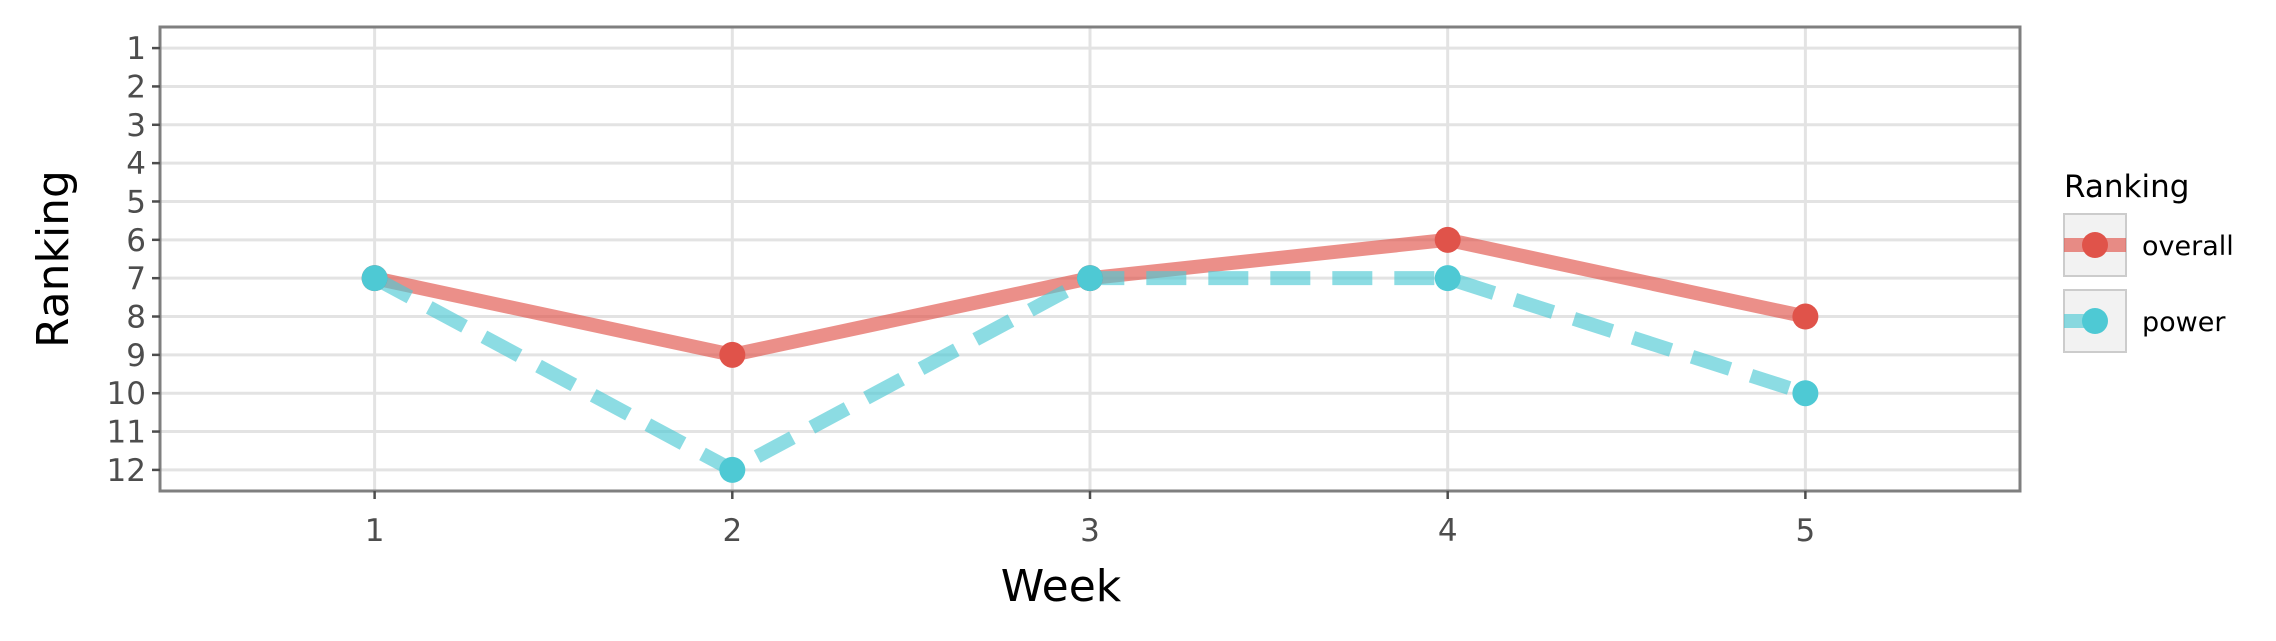 This screenshot has height=641, width=2276. What do you see at coordinates (1061, 586) in the screenshot?
I see `x-axis-title: Week` at bounding box center [1061, 586].